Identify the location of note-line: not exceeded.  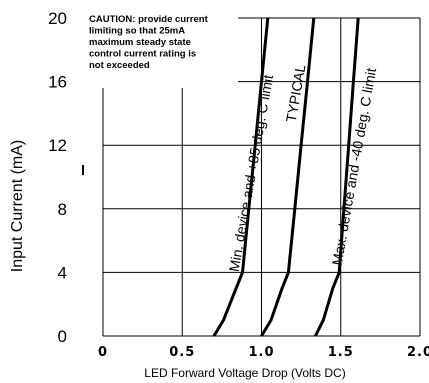
(119, 65).